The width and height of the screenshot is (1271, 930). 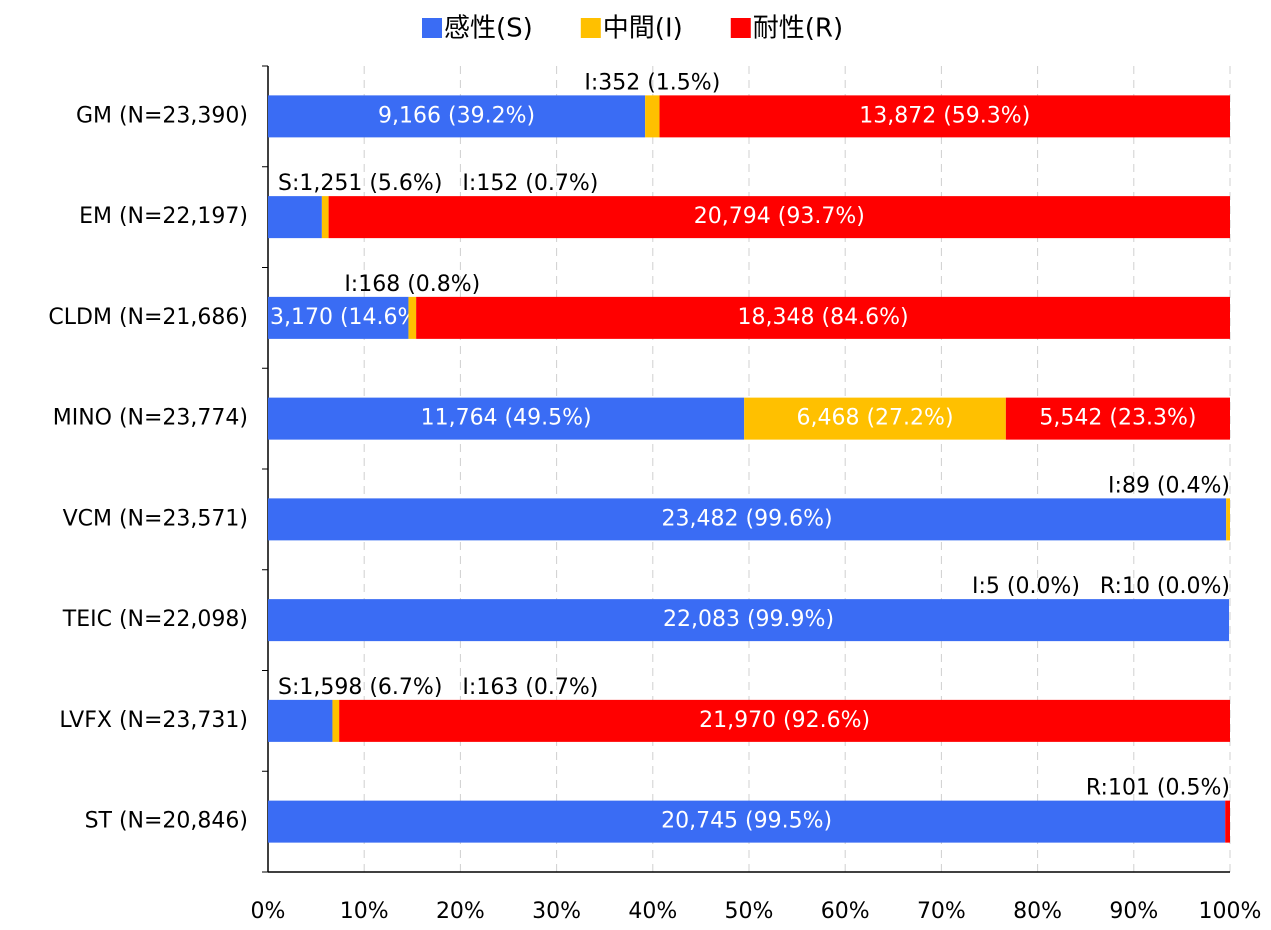 I want to click on x-tick-label: 100%, so click(x=1230, y=911).